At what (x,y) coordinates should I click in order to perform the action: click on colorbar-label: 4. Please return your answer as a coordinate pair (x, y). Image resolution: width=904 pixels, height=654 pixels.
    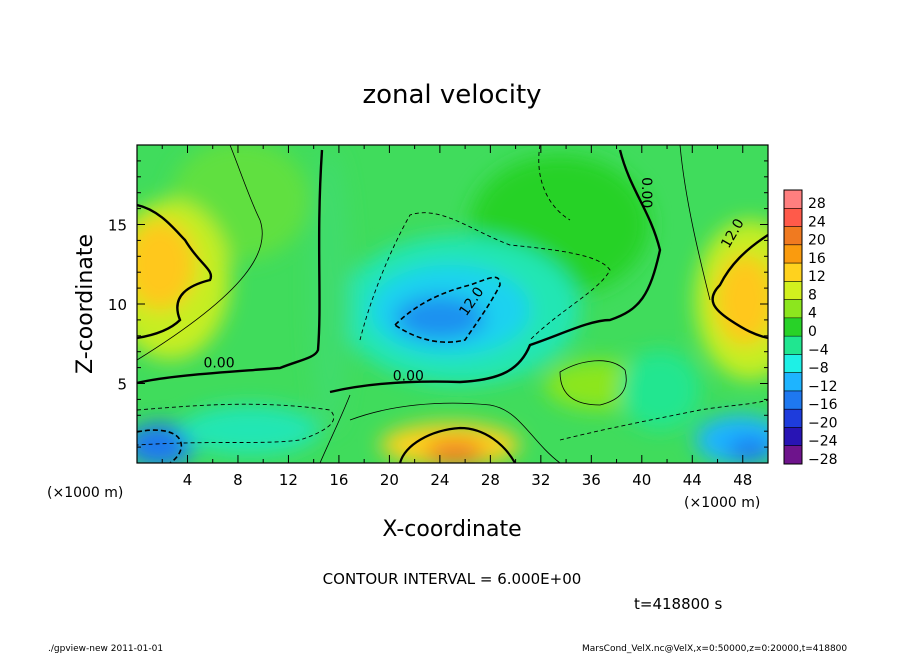
    Looking at the image, I should click on (812, 314).